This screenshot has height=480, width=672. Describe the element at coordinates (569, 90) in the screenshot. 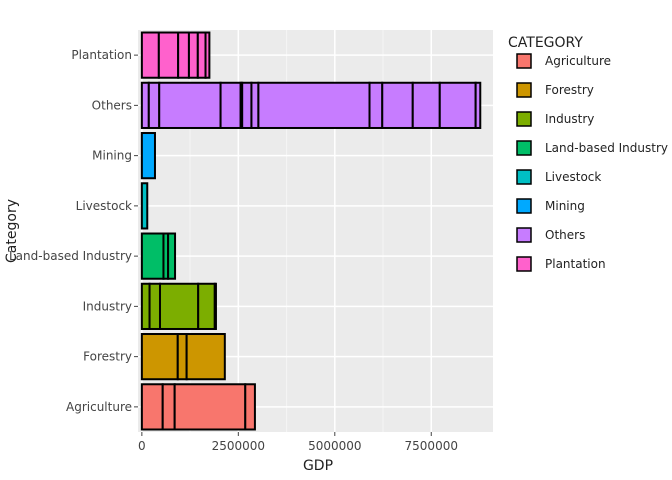

I see `legend-label: Forestry` at that location.